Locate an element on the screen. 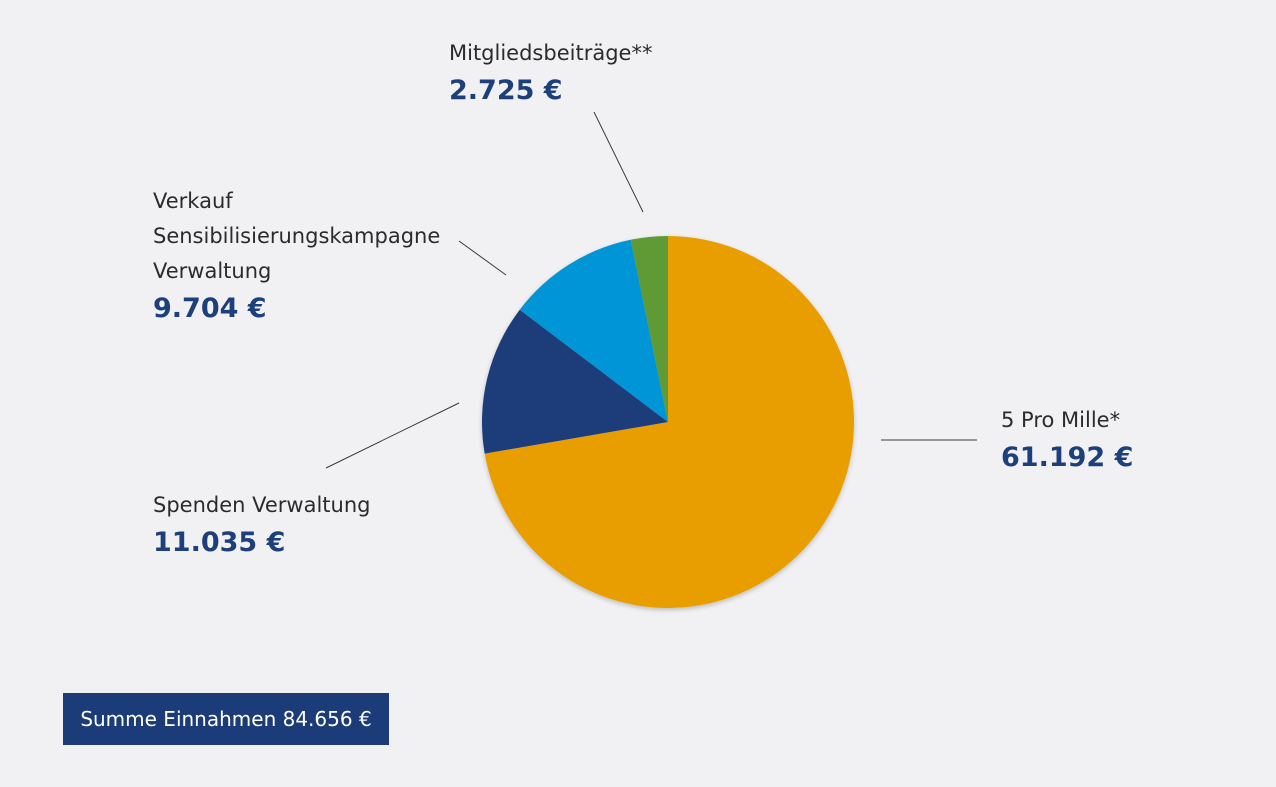  slice-value: 2.725 € is located at coordinates (506, 90).